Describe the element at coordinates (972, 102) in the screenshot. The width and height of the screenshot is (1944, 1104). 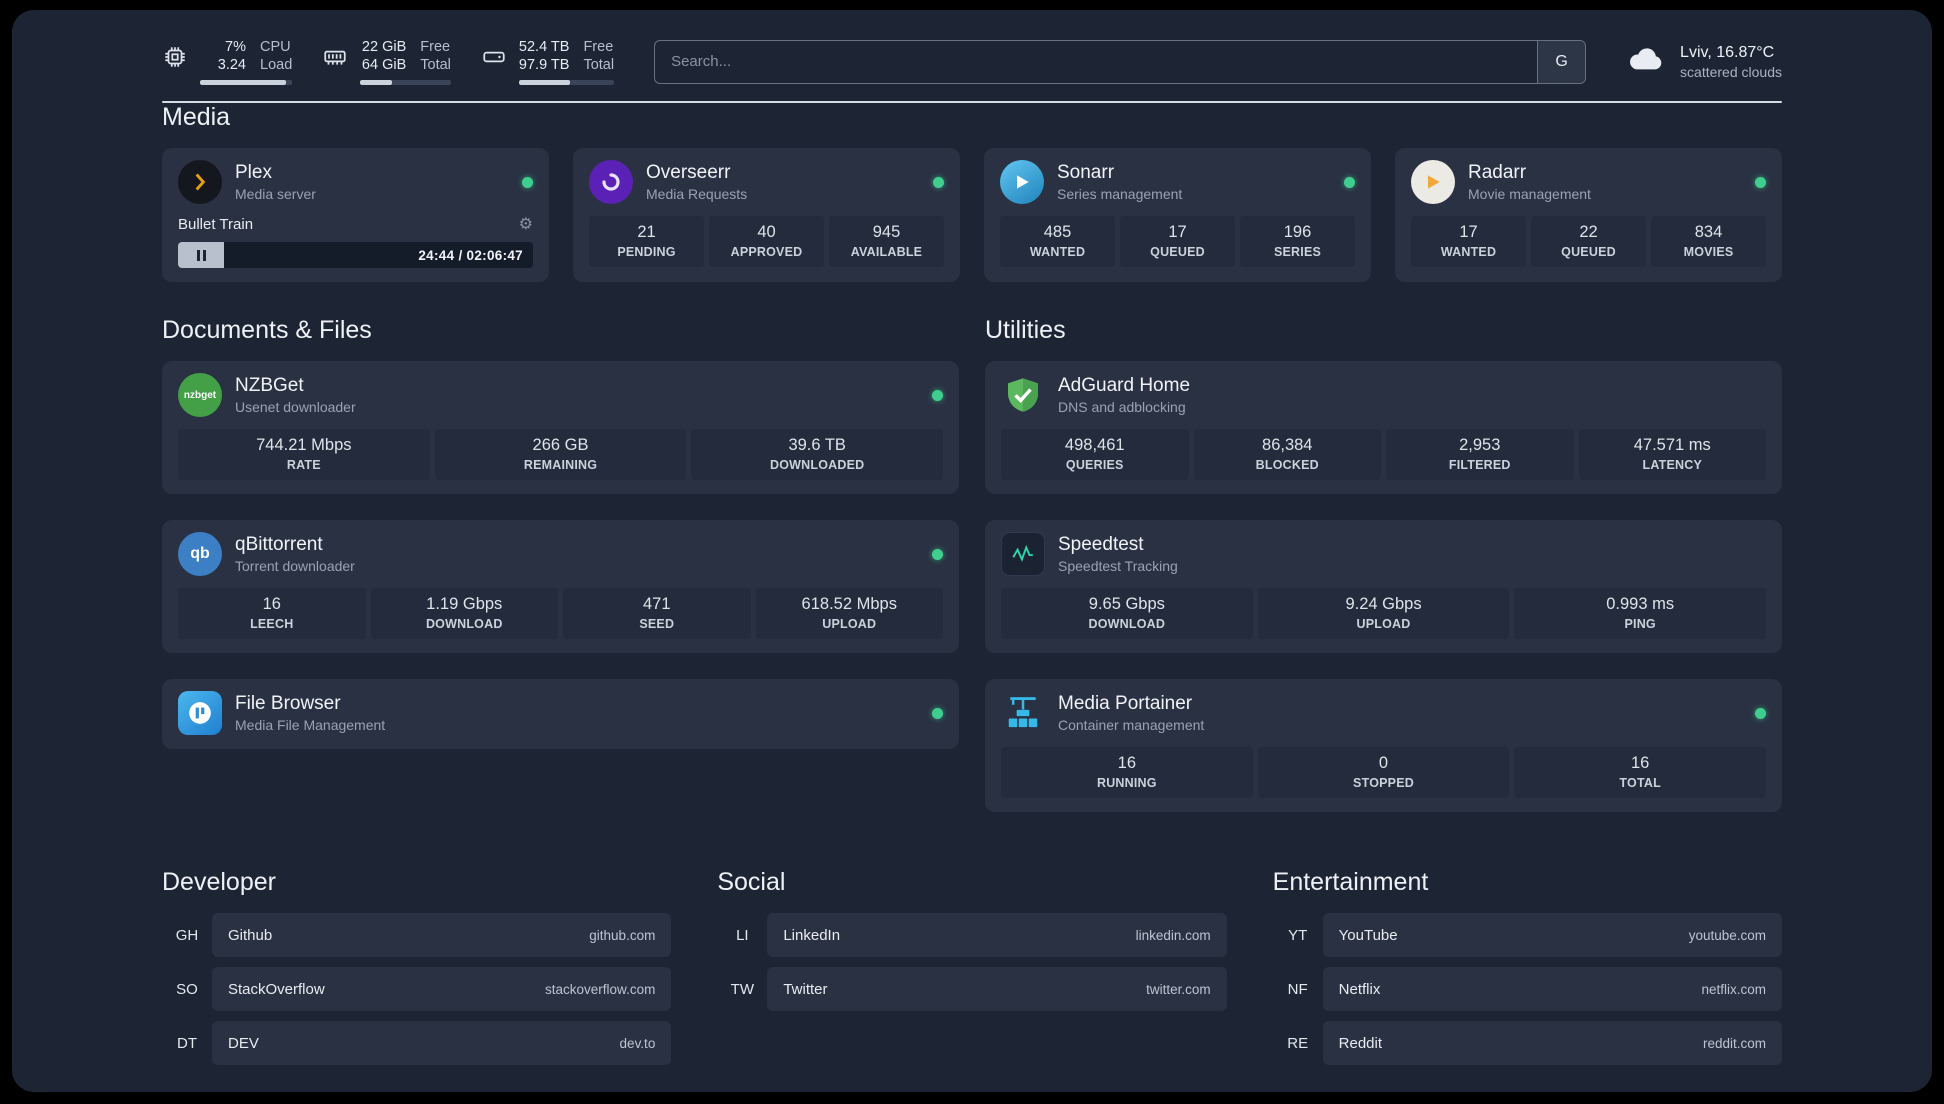
I see `topbar-divider` at that location.